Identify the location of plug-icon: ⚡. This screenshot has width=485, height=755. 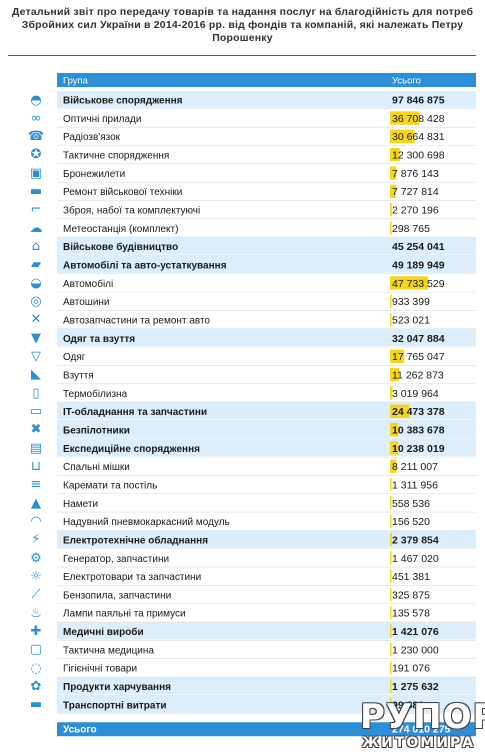
(36, 540).